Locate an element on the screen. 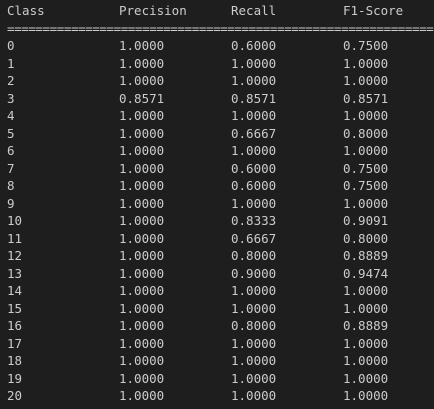 This screenshot has width=434, height=409. table-header-row: Class Precision Recall F1-Score is located at coordinates (220, 11).